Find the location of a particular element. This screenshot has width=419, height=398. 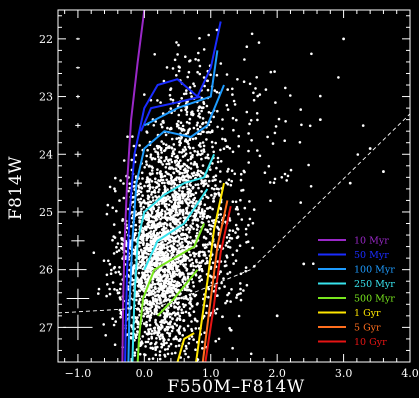

star-point-2033 is located at coordinates (185, 279).